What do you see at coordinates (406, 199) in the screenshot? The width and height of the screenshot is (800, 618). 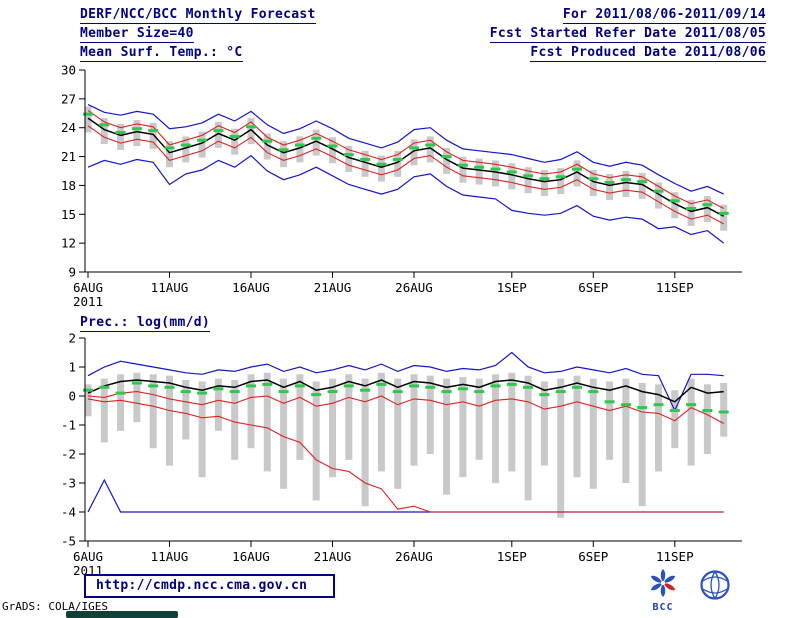 I see `series-ensemble-min` at bounding box center [406, 199].